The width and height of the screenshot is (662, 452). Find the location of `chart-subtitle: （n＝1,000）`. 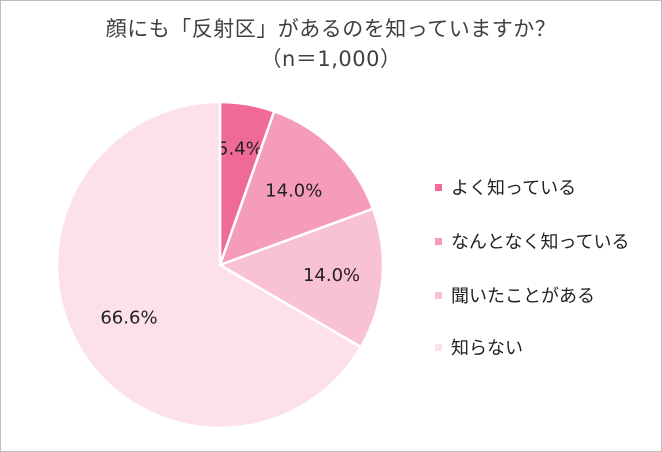

chart-subtitle: （n＝1,000） is located at coordinates (331, 59).